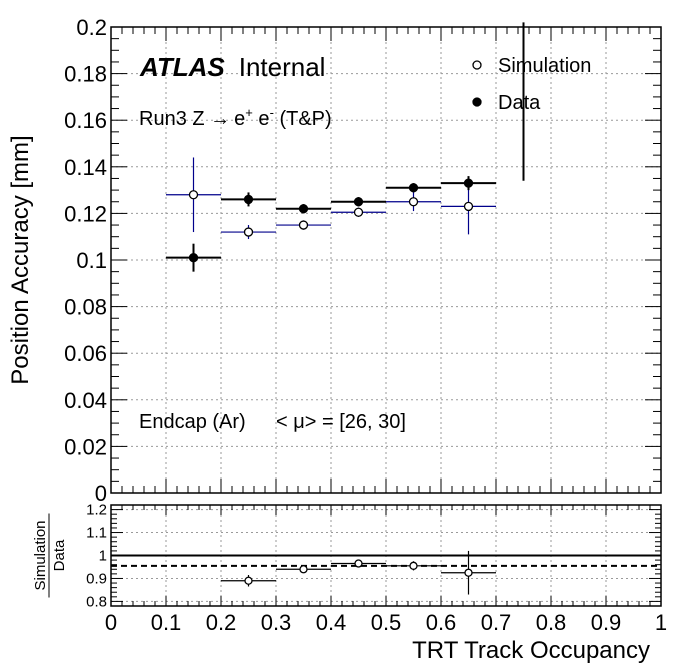  Describe the element at coordinates (85, 400) in the screenshot. I see `y-tick-label: 0.04` at that location.